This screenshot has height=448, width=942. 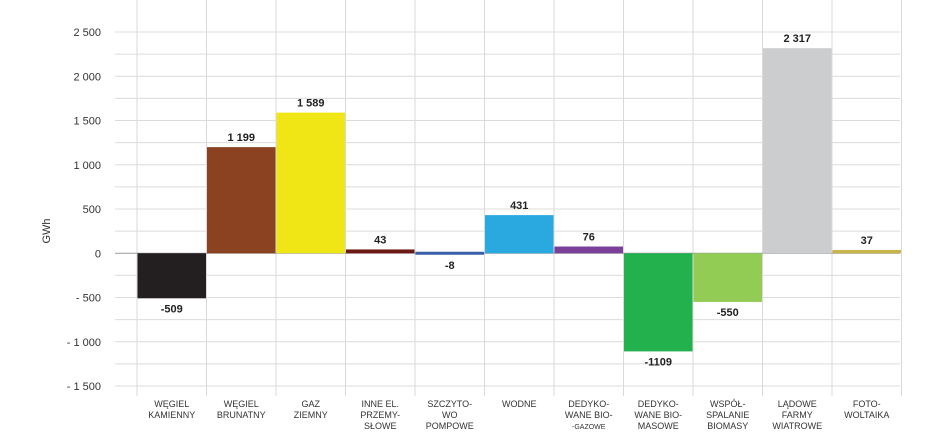 I want to click on category-label: WIATROWE, so click(x=797, y=426).